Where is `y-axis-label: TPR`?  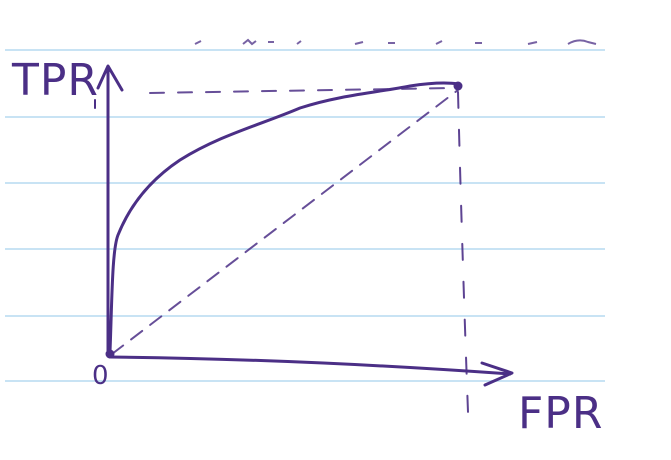 y-axis-label: TPR is located at coordinates (55, 80).